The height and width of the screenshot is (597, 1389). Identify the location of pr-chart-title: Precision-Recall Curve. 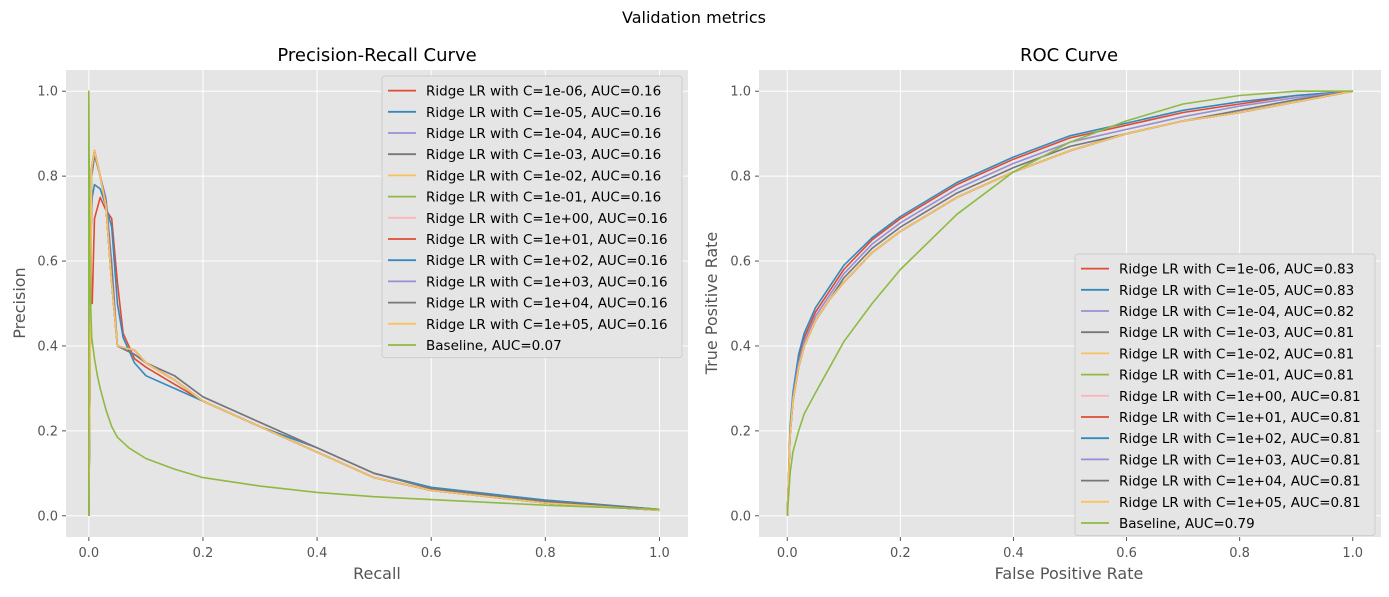
(376, 55).